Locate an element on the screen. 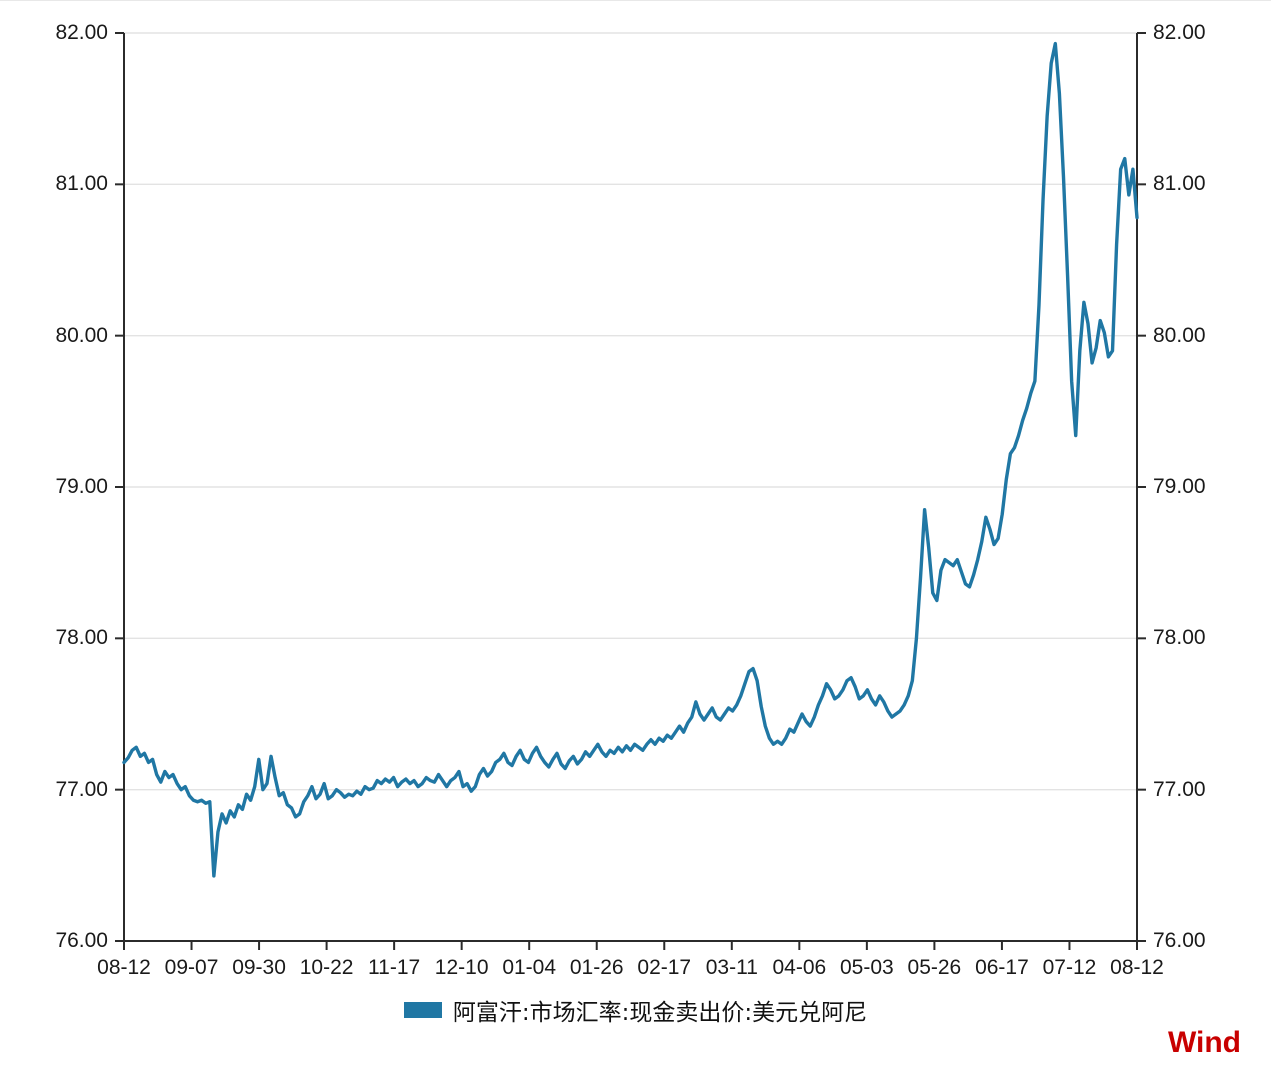 This screenshot has height=1076, width=1271. y-axis-right-tick-label: 79.00 is located at coordinates (1179, 486).